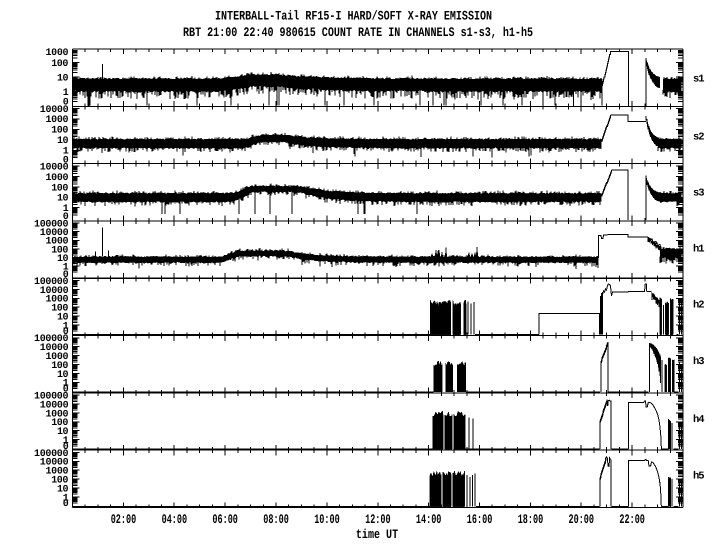  What do you see at coordinates (225, 519) in the screenshot?
I see `svg-text: 06:00` at bounding box center [225, 519].